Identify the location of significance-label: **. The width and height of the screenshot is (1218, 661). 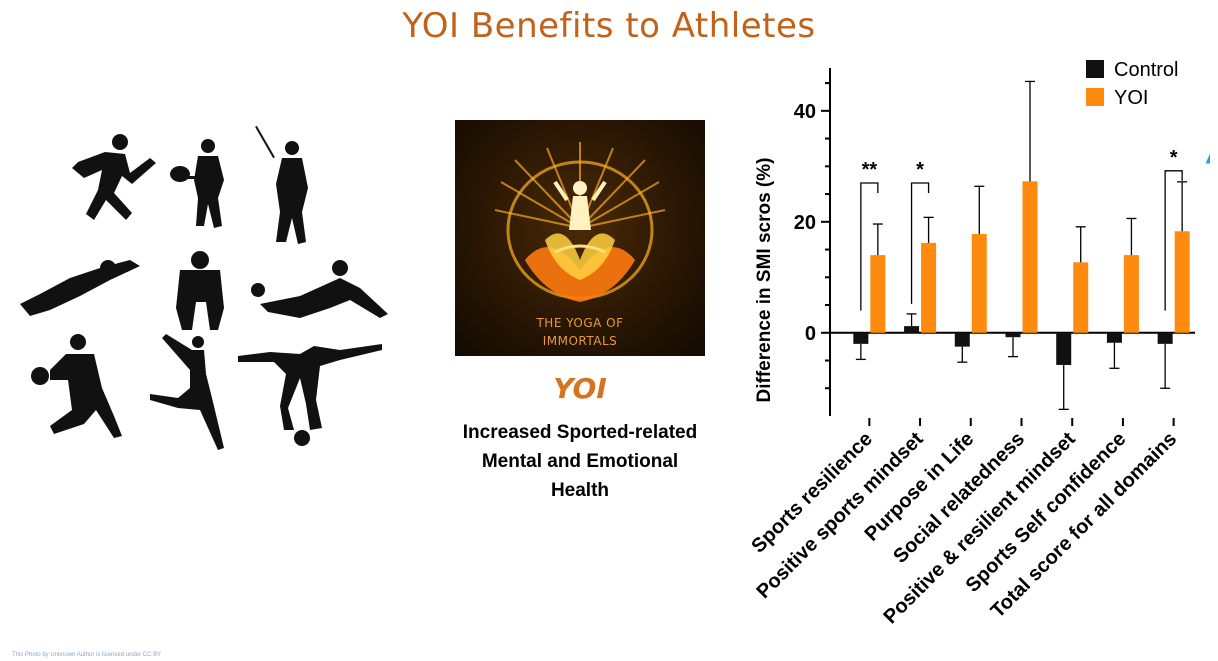
(870, 170).